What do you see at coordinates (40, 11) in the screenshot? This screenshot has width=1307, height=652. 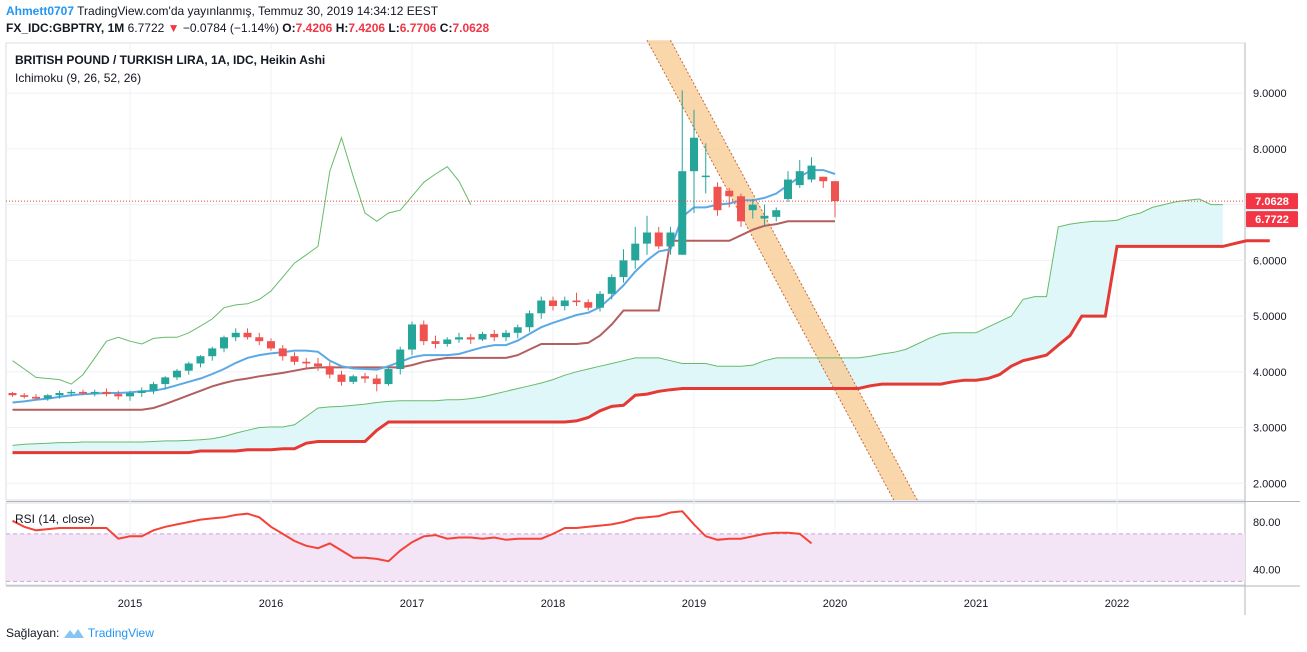 I see `author-name: Ahmett0707` at bounding box center [40, 11].